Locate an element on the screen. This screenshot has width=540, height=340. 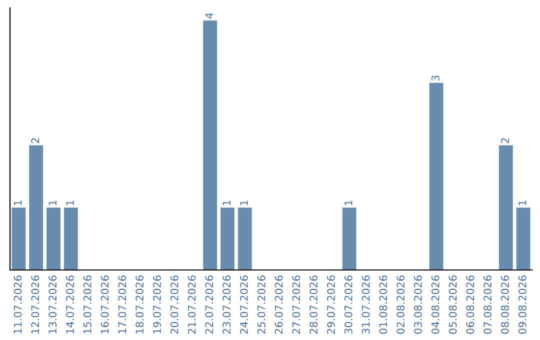
x-tick-label: 12.07.2026 is located at coordinates (35, 305).